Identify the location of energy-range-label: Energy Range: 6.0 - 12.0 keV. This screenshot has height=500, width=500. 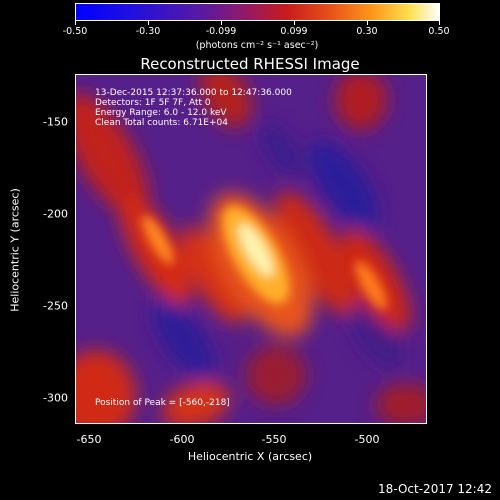
(161, 113).